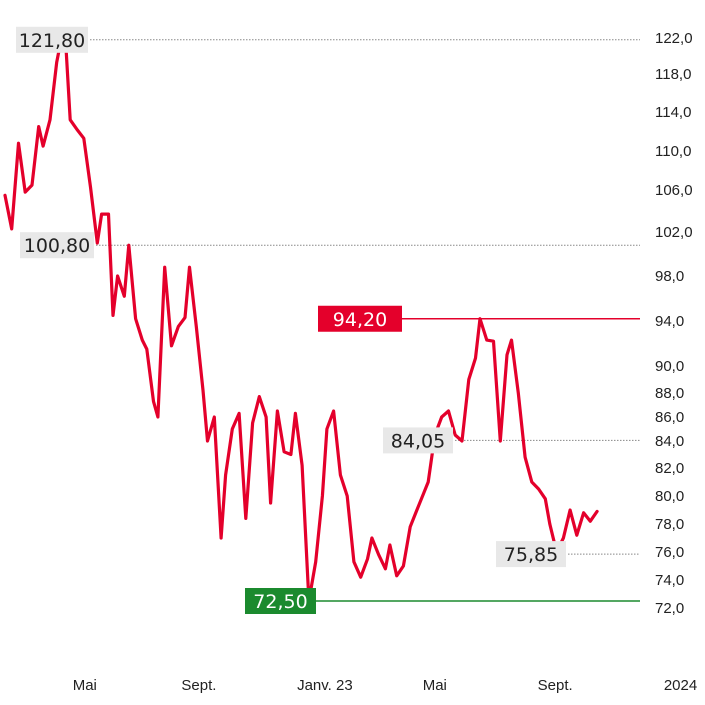 Image resolution: width=705 pixels, height=705 pixels. What do you see at coordinates (669, 580) in the screenshot?
I see `y-tick-label: 74,0` at bounding box center [669, 580].